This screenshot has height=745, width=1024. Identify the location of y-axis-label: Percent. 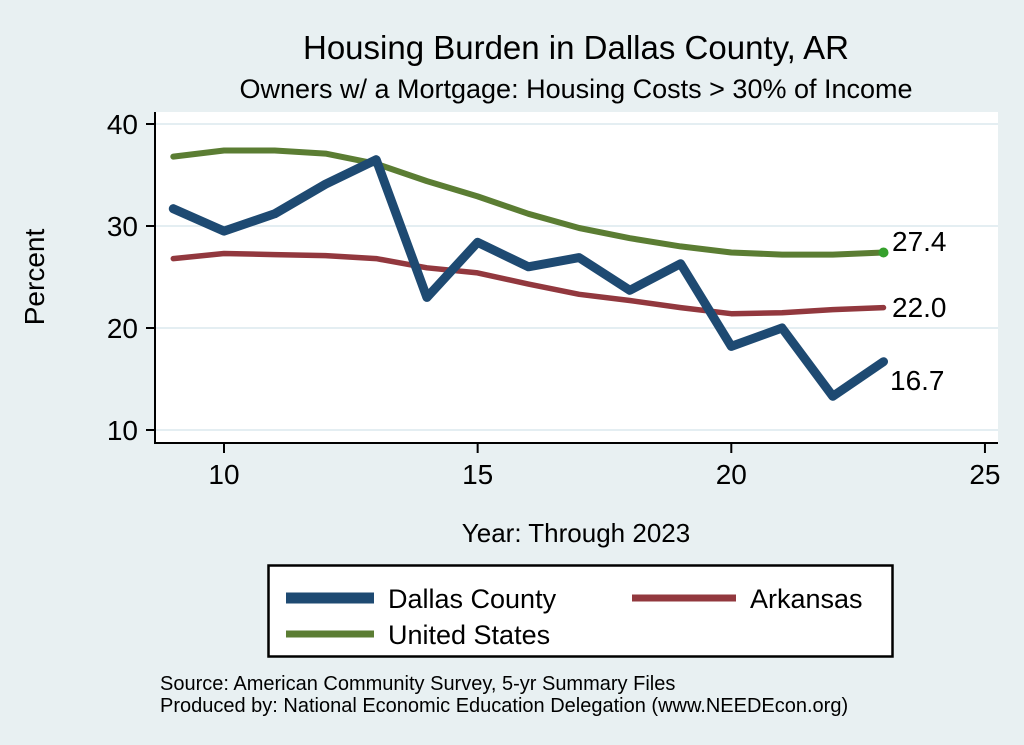
(34, 277).